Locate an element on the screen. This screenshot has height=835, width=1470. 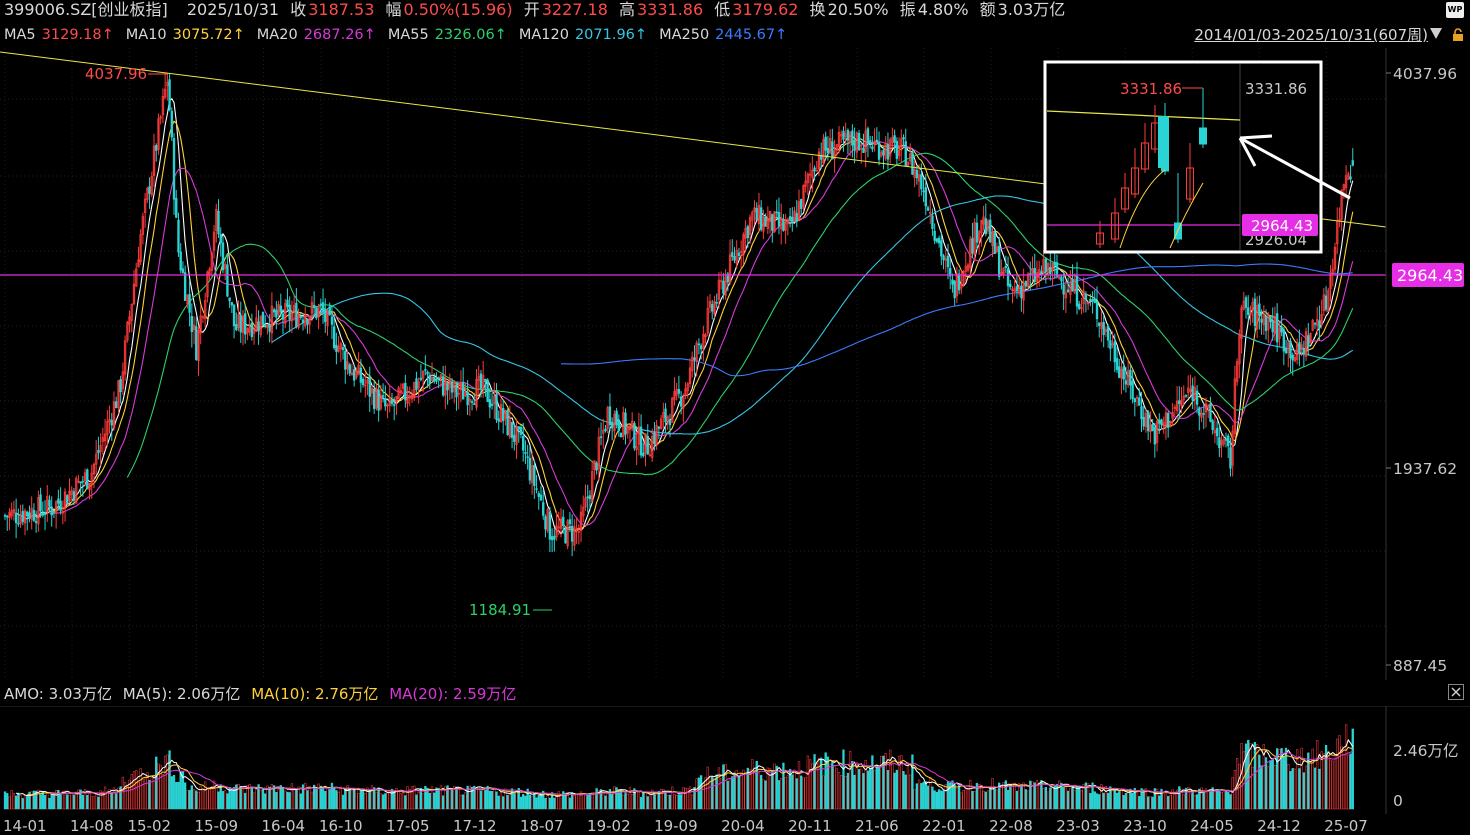
volume-chart: 2.46万亿 0 is located at coordinates (735, 760).